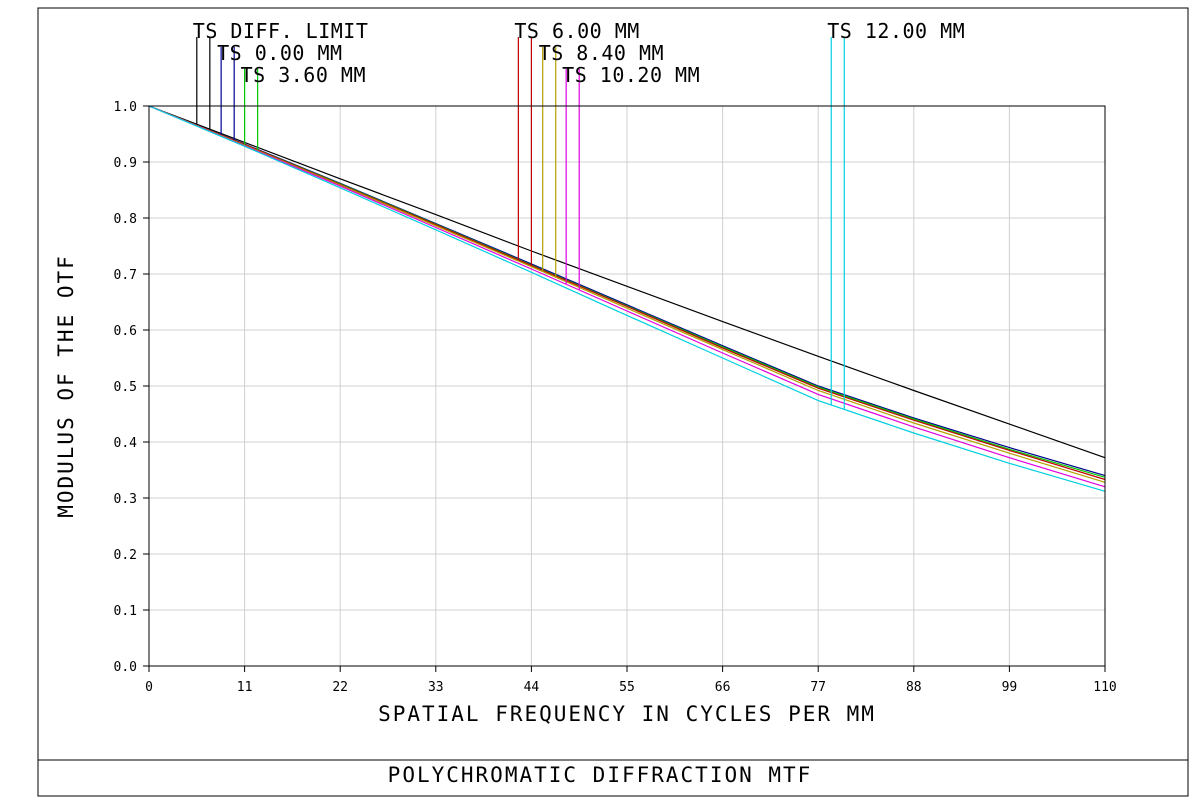 This screenshot has height=802, width=1200. What do you see at coordinates (149, 687) in the screenshot?
I see `x-tick-label: 0` at bounding box center [149, 687].